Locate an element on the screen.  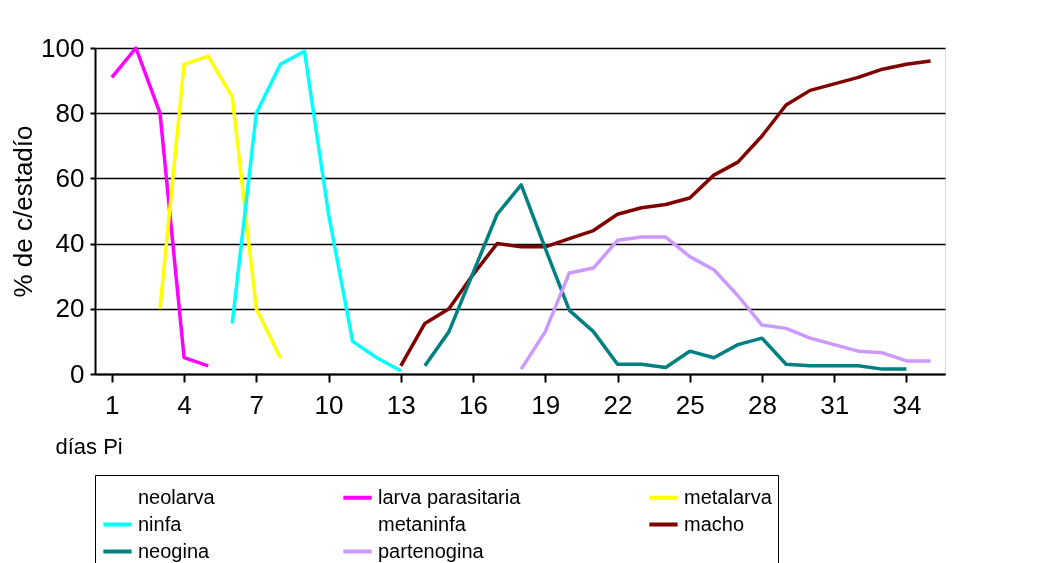
legend-label: metalarva is located at coordinates (728, 496).